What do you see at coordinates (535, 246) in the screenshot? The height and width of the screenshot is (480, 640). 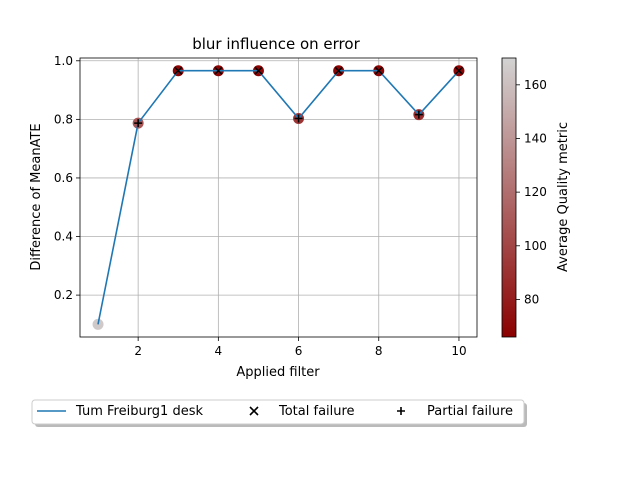 I see `colorbar-tick-label: 100` at bounding box center [535, 246].